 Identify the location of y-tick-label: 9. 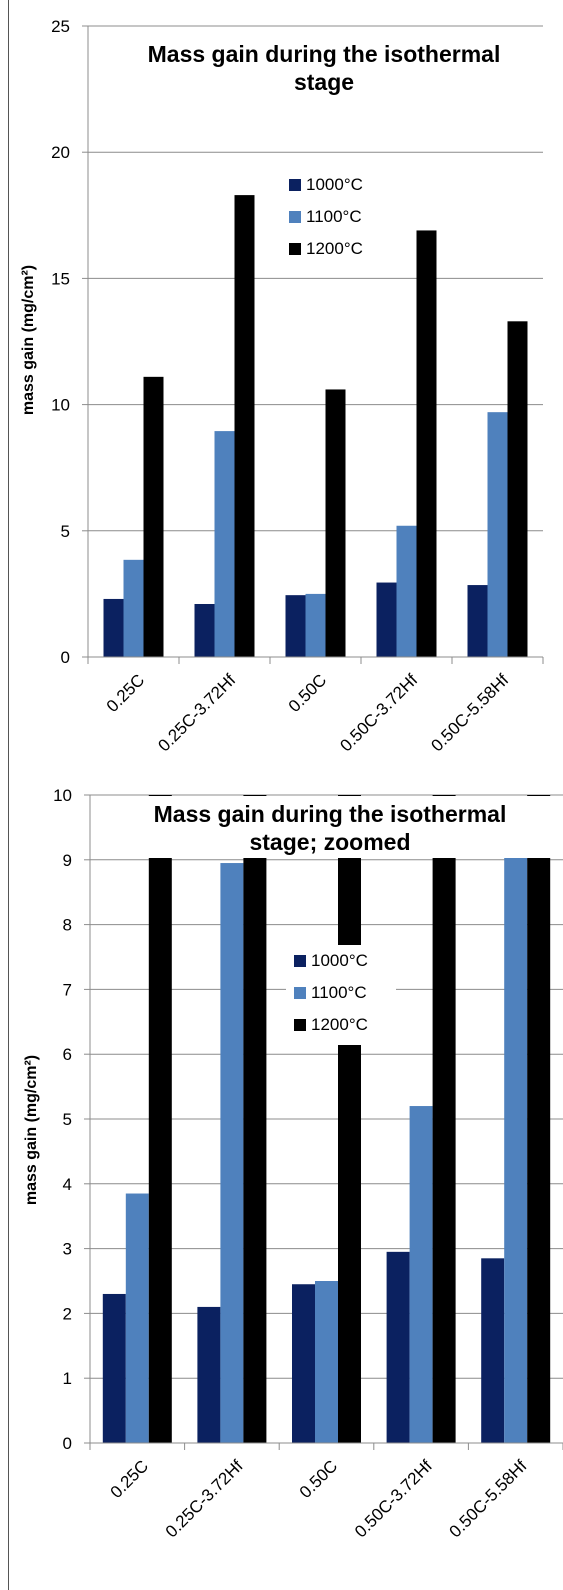
(67, 860).